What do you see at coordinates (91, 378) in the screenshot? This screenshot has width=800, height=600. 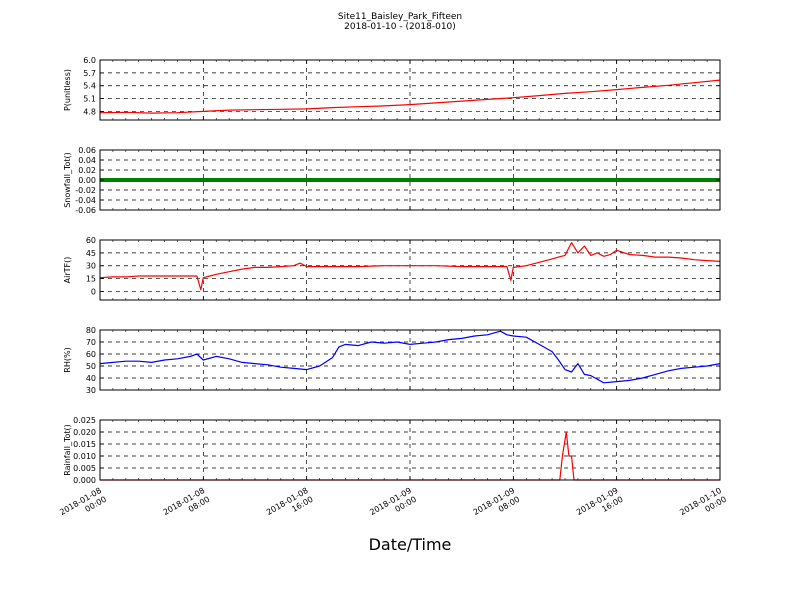 I see `y-tick-label: 40` at bounding box center [91, 378].